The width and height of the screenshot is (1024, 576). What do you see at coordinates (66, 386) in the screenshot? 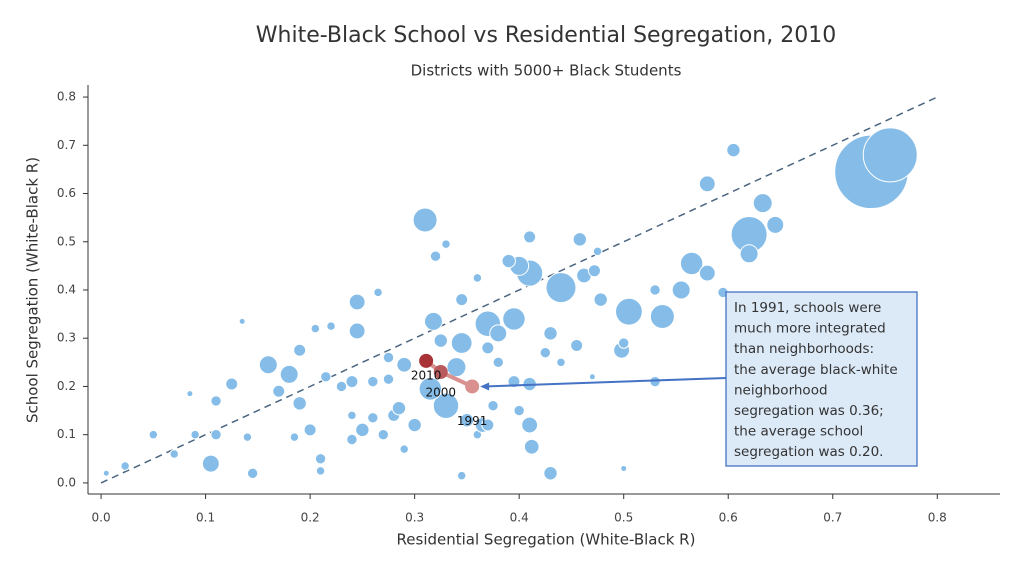
I see `y-tick-label: 0.2` at bounding box center [66, 386].